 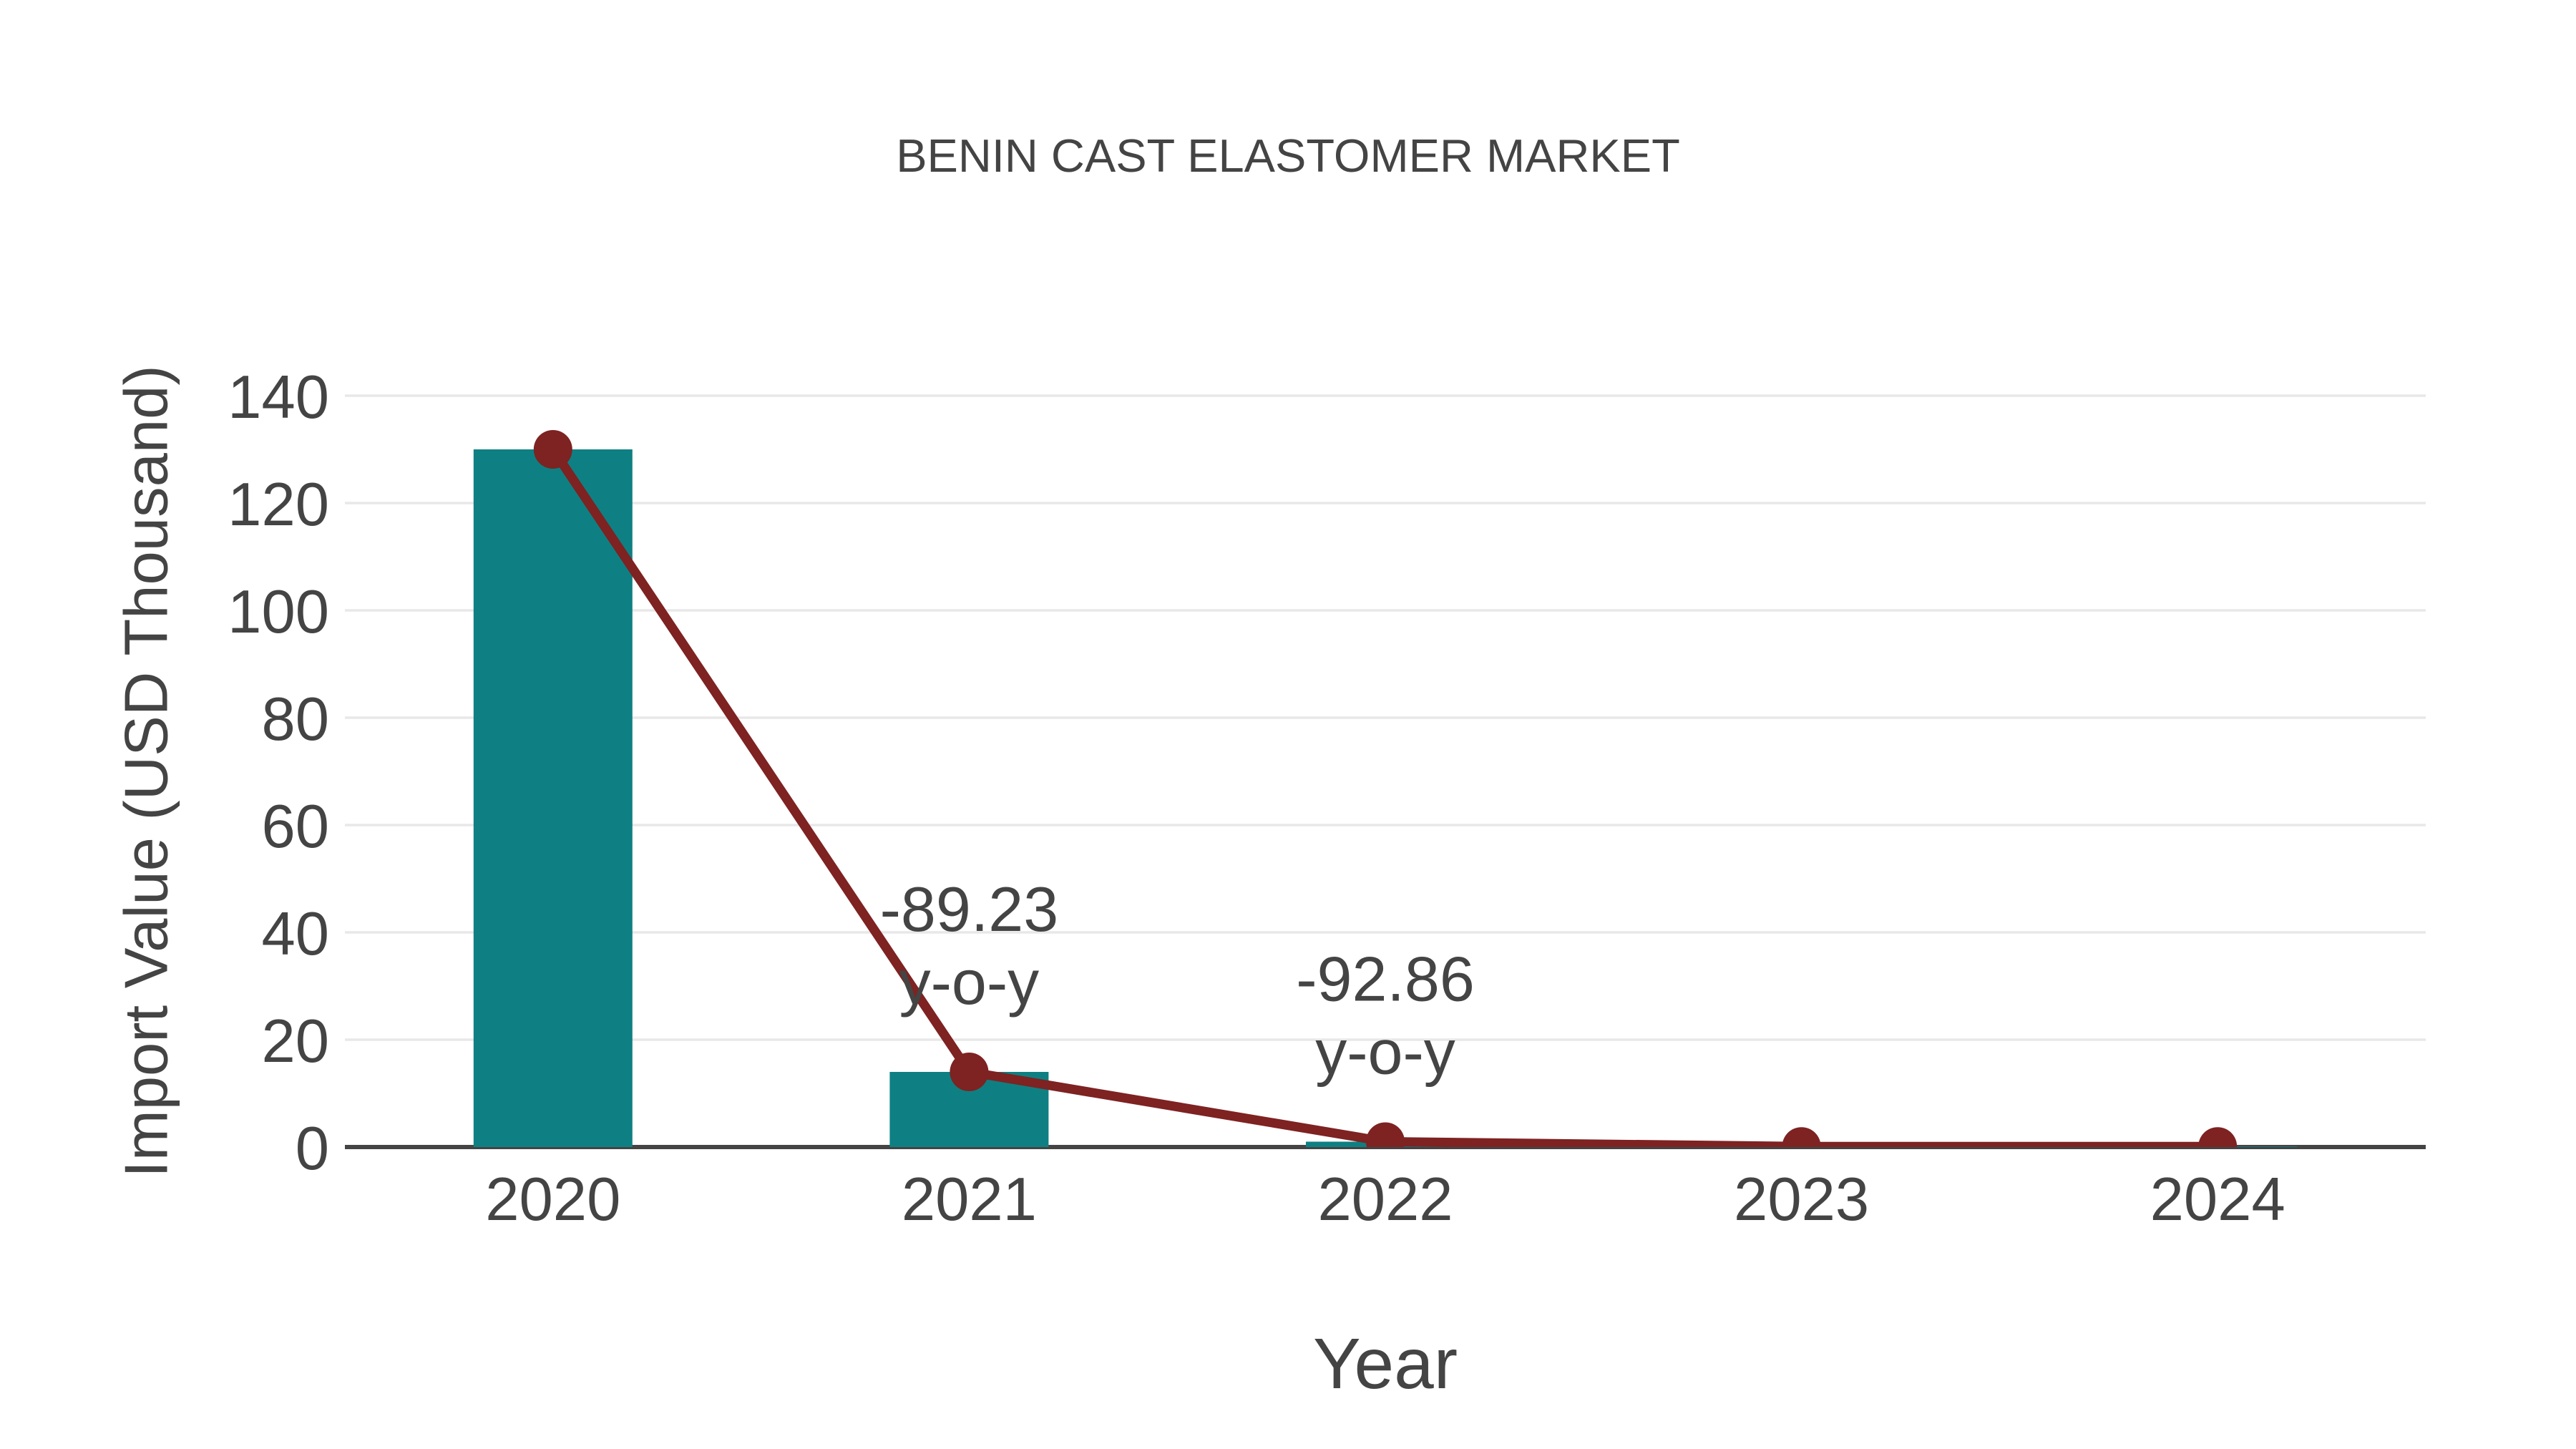 What do you see at coordinates (552, 449) in the screenshot?
I see `marker-2020` at bounding box center [552, 449].